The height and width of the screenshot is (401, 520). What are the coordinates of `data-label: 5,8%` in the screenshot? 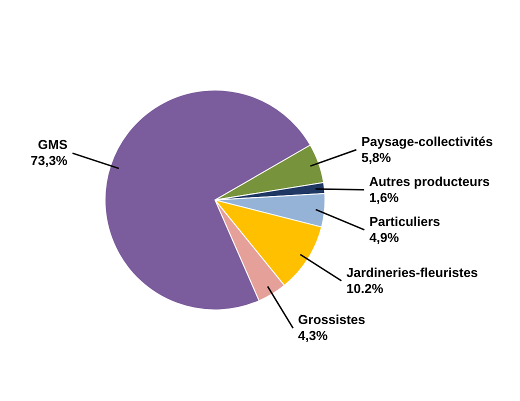 It's located at (376, 157).